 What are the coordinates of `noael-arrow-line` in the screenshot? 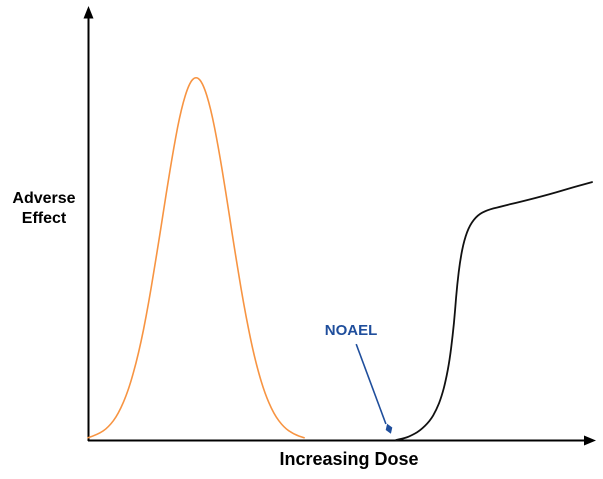 It's located at (371, 384).